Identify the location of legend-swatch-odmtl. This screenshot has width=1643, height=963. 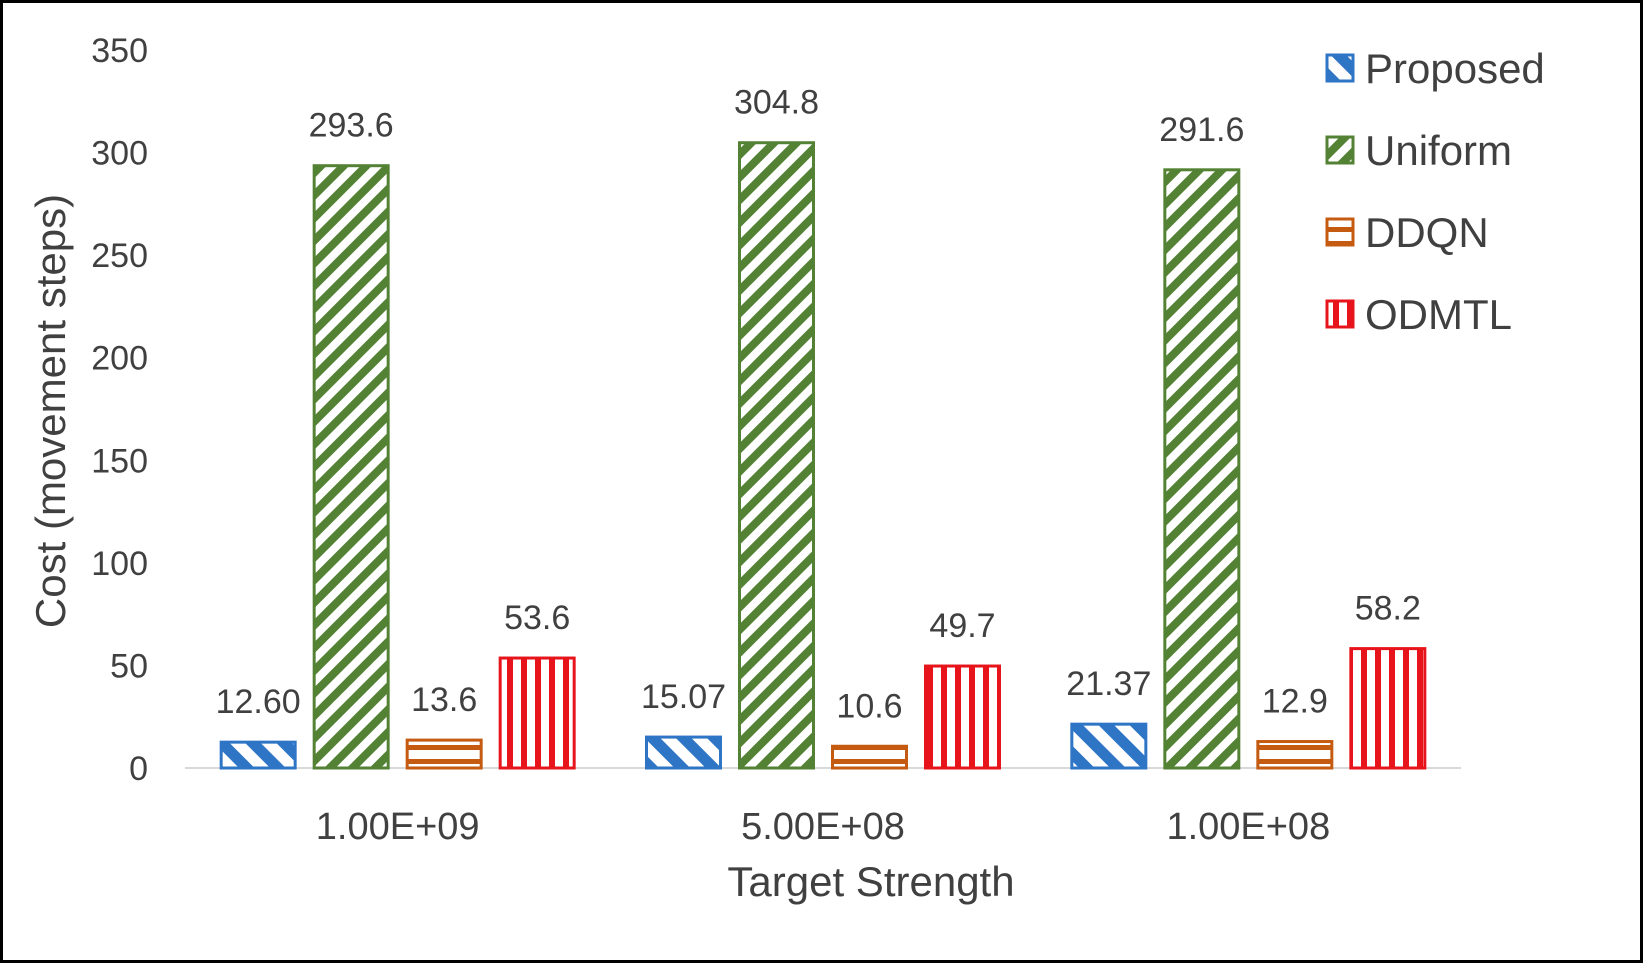
(1340, 314).